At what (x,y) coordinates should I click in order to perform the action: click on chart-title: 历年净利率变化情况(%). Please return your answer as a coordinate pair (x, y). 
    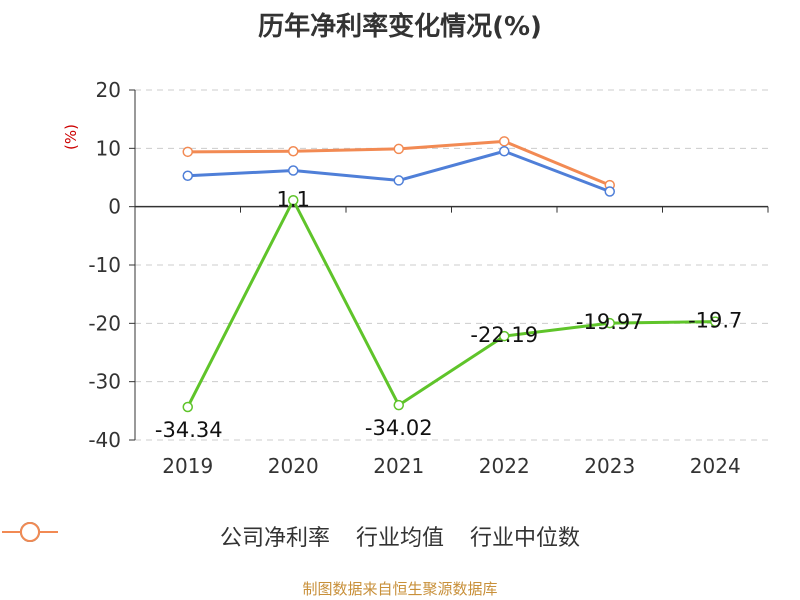
    Looking at the image, I should click on (400, 27).